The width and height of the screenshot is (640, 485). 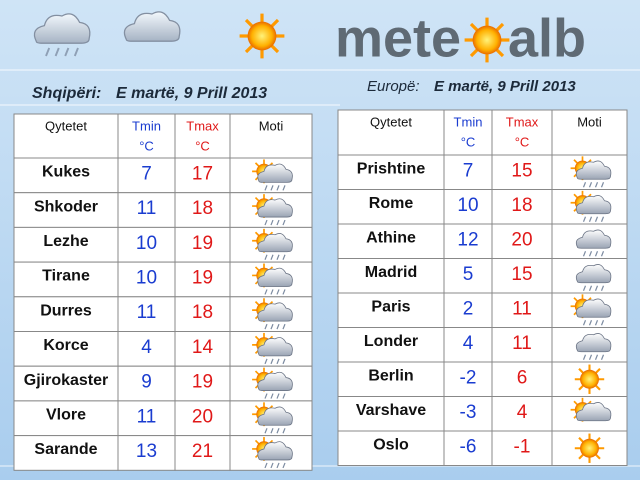 I want to click on tmax: 6, so click(x=522, y=377).